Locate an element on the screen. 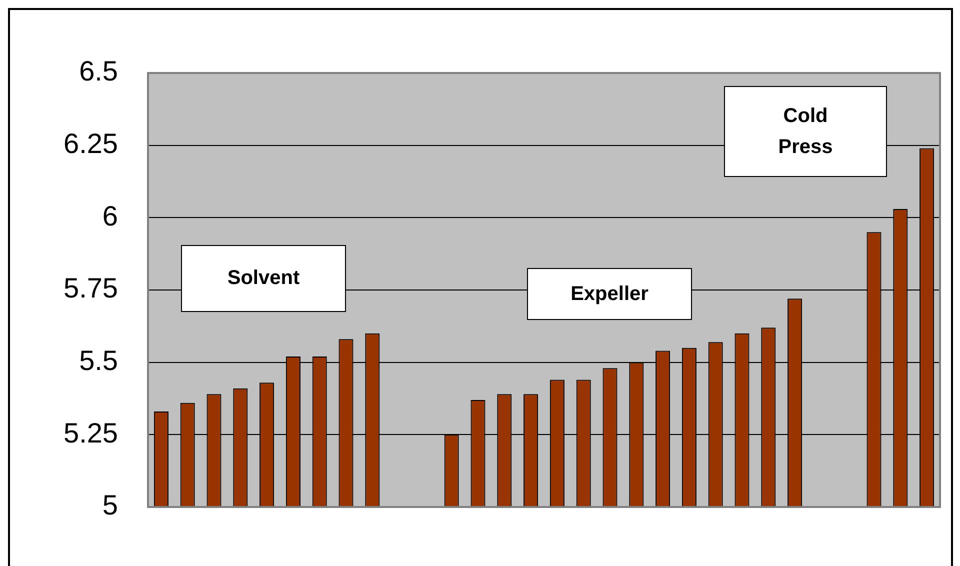 The width and height of the screenshot is (960, 566). annotation: Cold Press is located at coordinates (805, 132).